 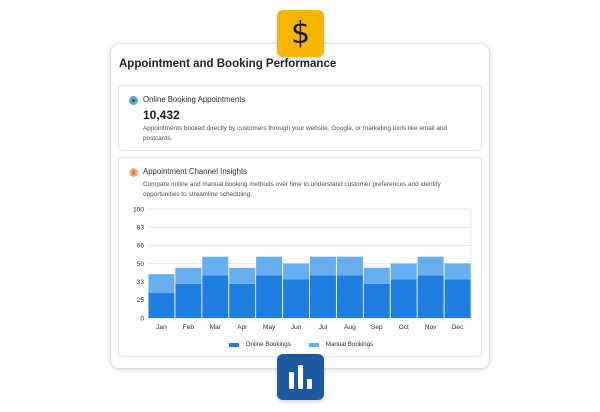 I want to click on y-tick-label: 0, so click(x=142, y=318).